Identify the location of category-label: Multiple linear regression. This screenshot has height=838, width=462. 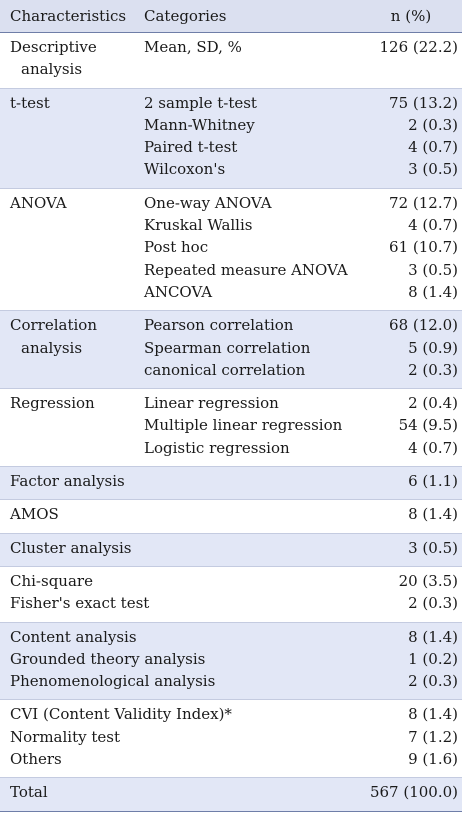
(243, 425).